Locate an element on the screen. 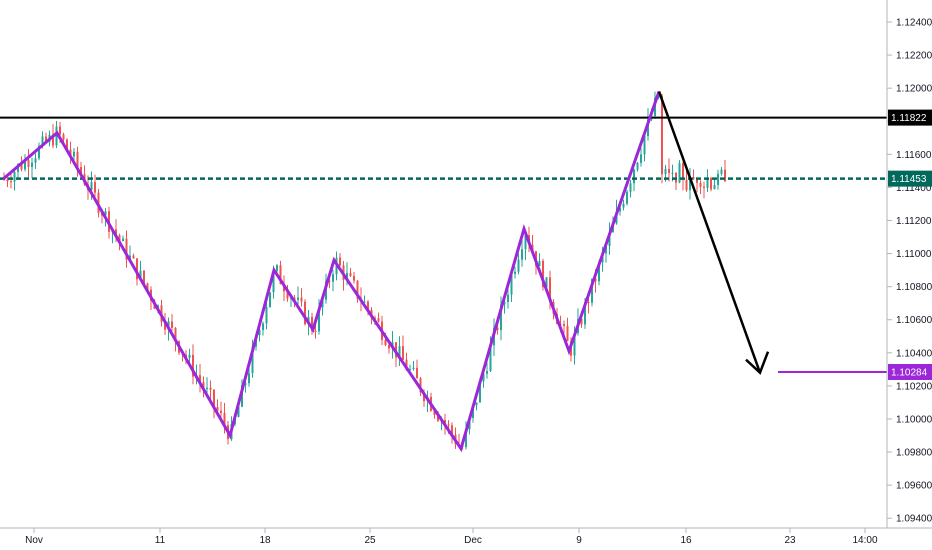  time-tick-label: 16 is located at coordinates (686, 540).